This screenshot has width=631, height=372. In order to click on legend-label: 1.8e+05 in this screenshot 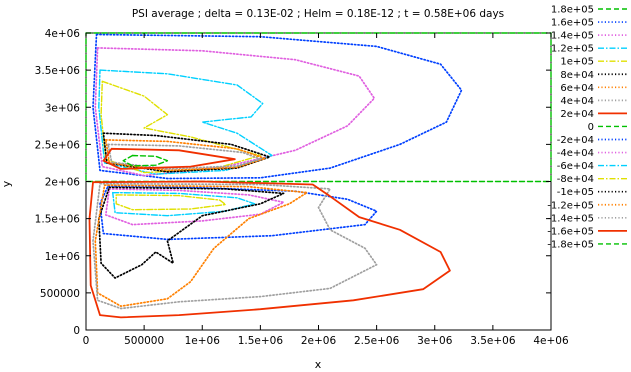, I will do `click(572, 10)`.